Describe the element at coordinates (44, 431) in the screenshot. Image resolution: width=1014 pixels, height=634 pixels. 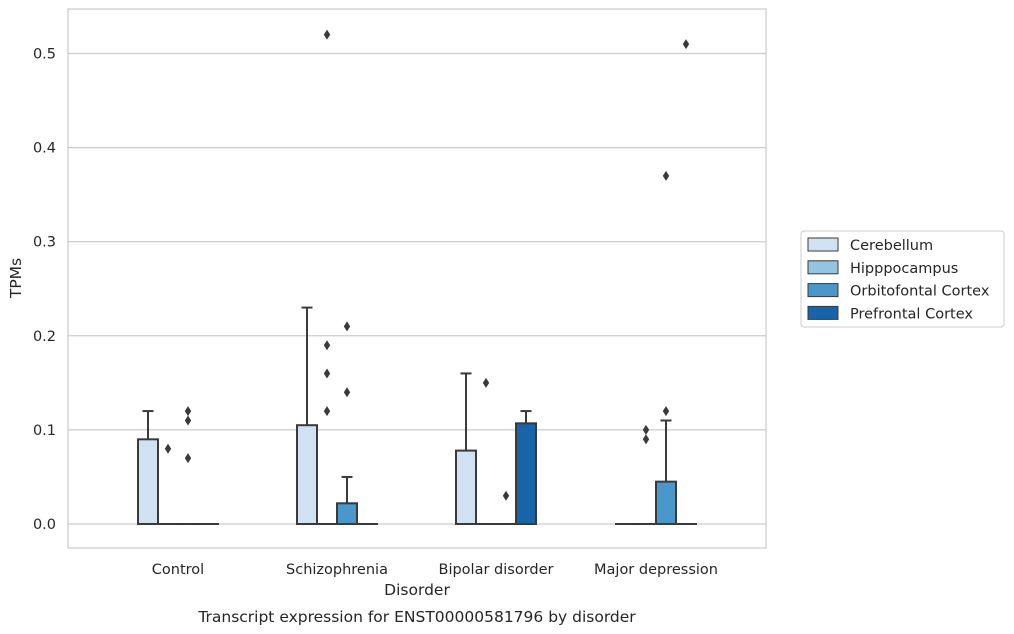
I see `y-tick-label: 0.1` at that location.